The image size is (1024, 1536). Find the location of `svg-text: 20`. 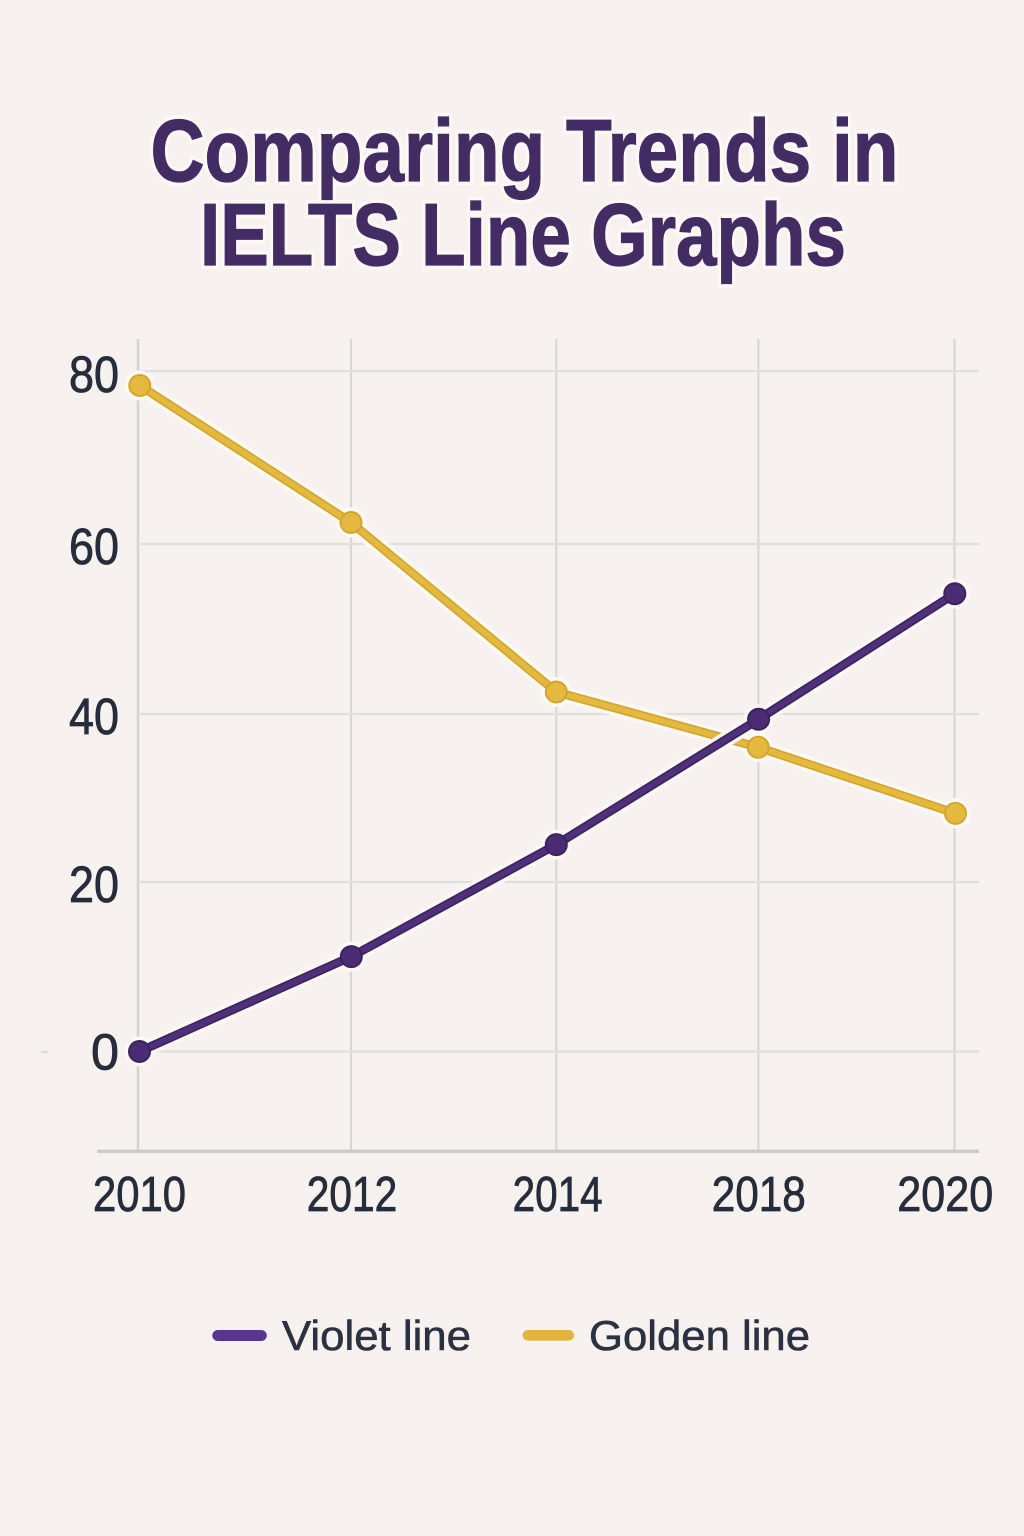

svg-text: 20 is located at coordinates (94, 884).